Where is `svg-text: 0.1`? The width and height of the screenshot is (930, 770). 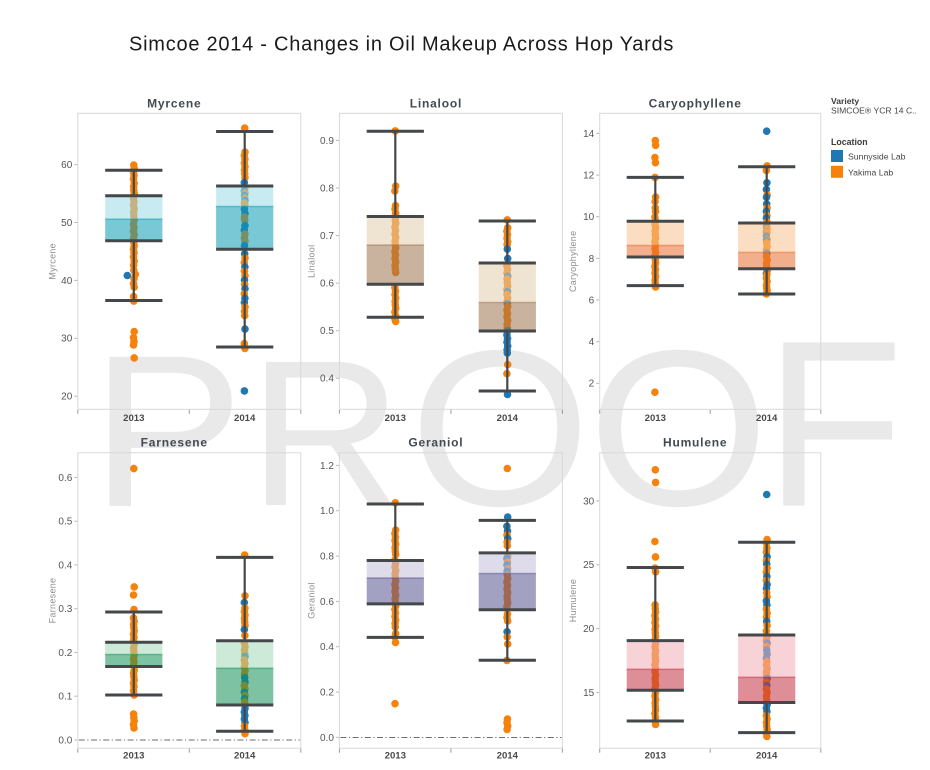
svg-text: 0.1 is located at coordinates (65, 697).